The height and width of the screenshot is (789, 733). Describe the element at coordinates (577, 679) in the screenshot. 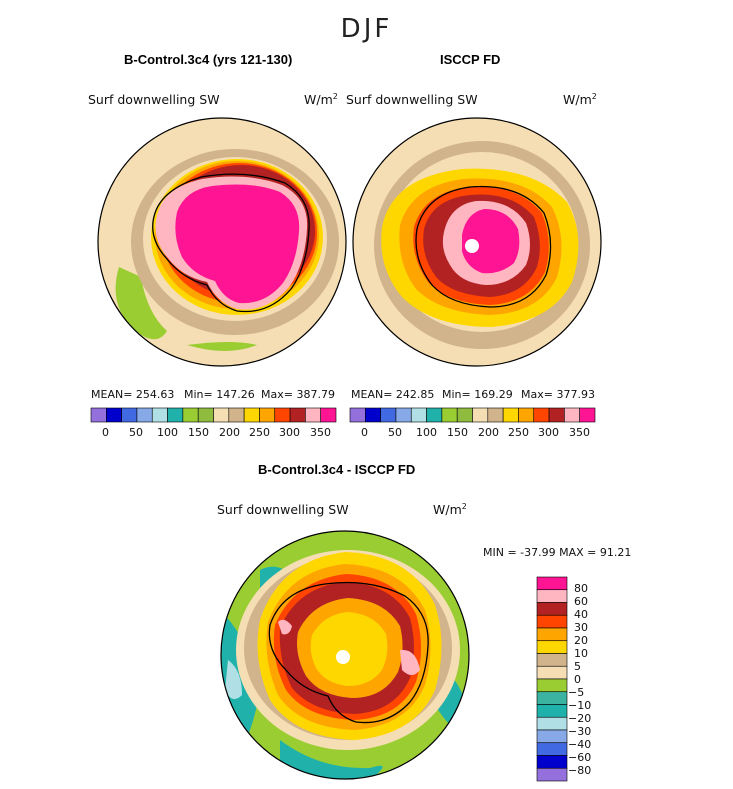

I see `tick-0-diff: 0` at that location.